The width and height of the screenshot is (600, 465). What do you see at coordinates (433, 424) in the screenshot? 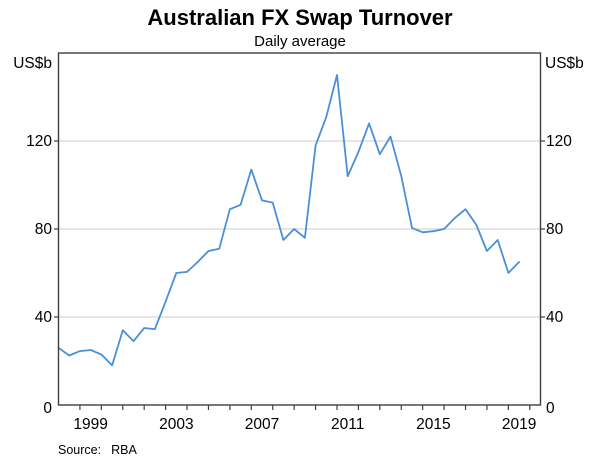
I see `x-axis-year-label: 2015` at bounding box center [433, 424].